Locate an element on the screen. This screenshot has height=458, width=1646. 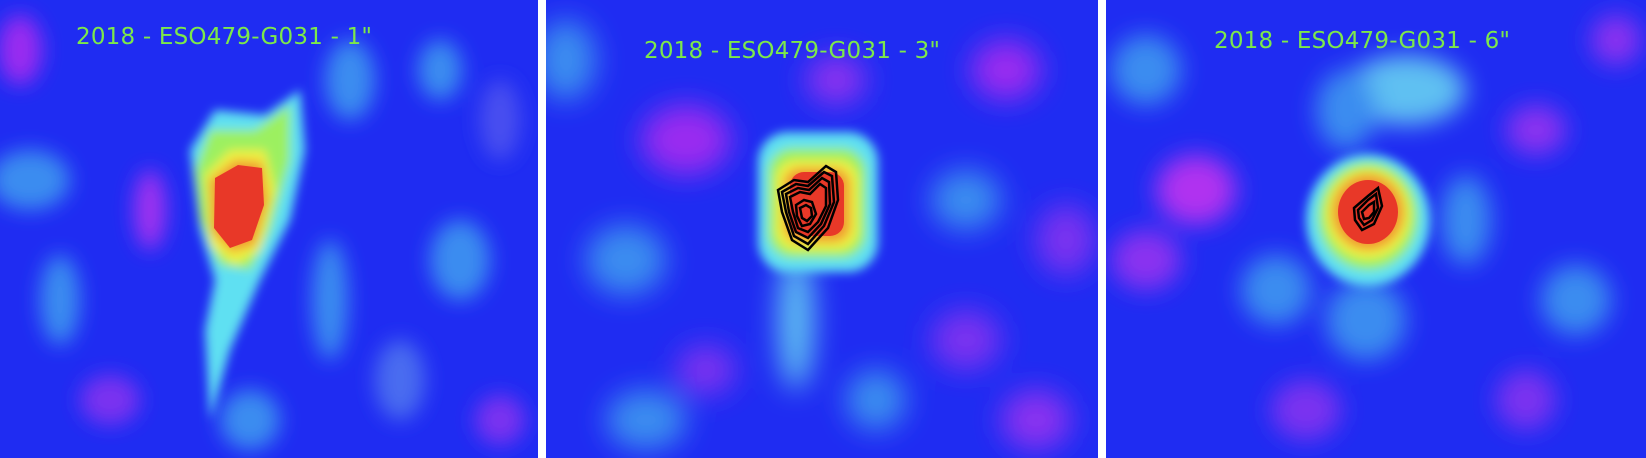
panel-3-label: 2018 - ESO479-G031 - 6" is located at coordinates (1362, 41).